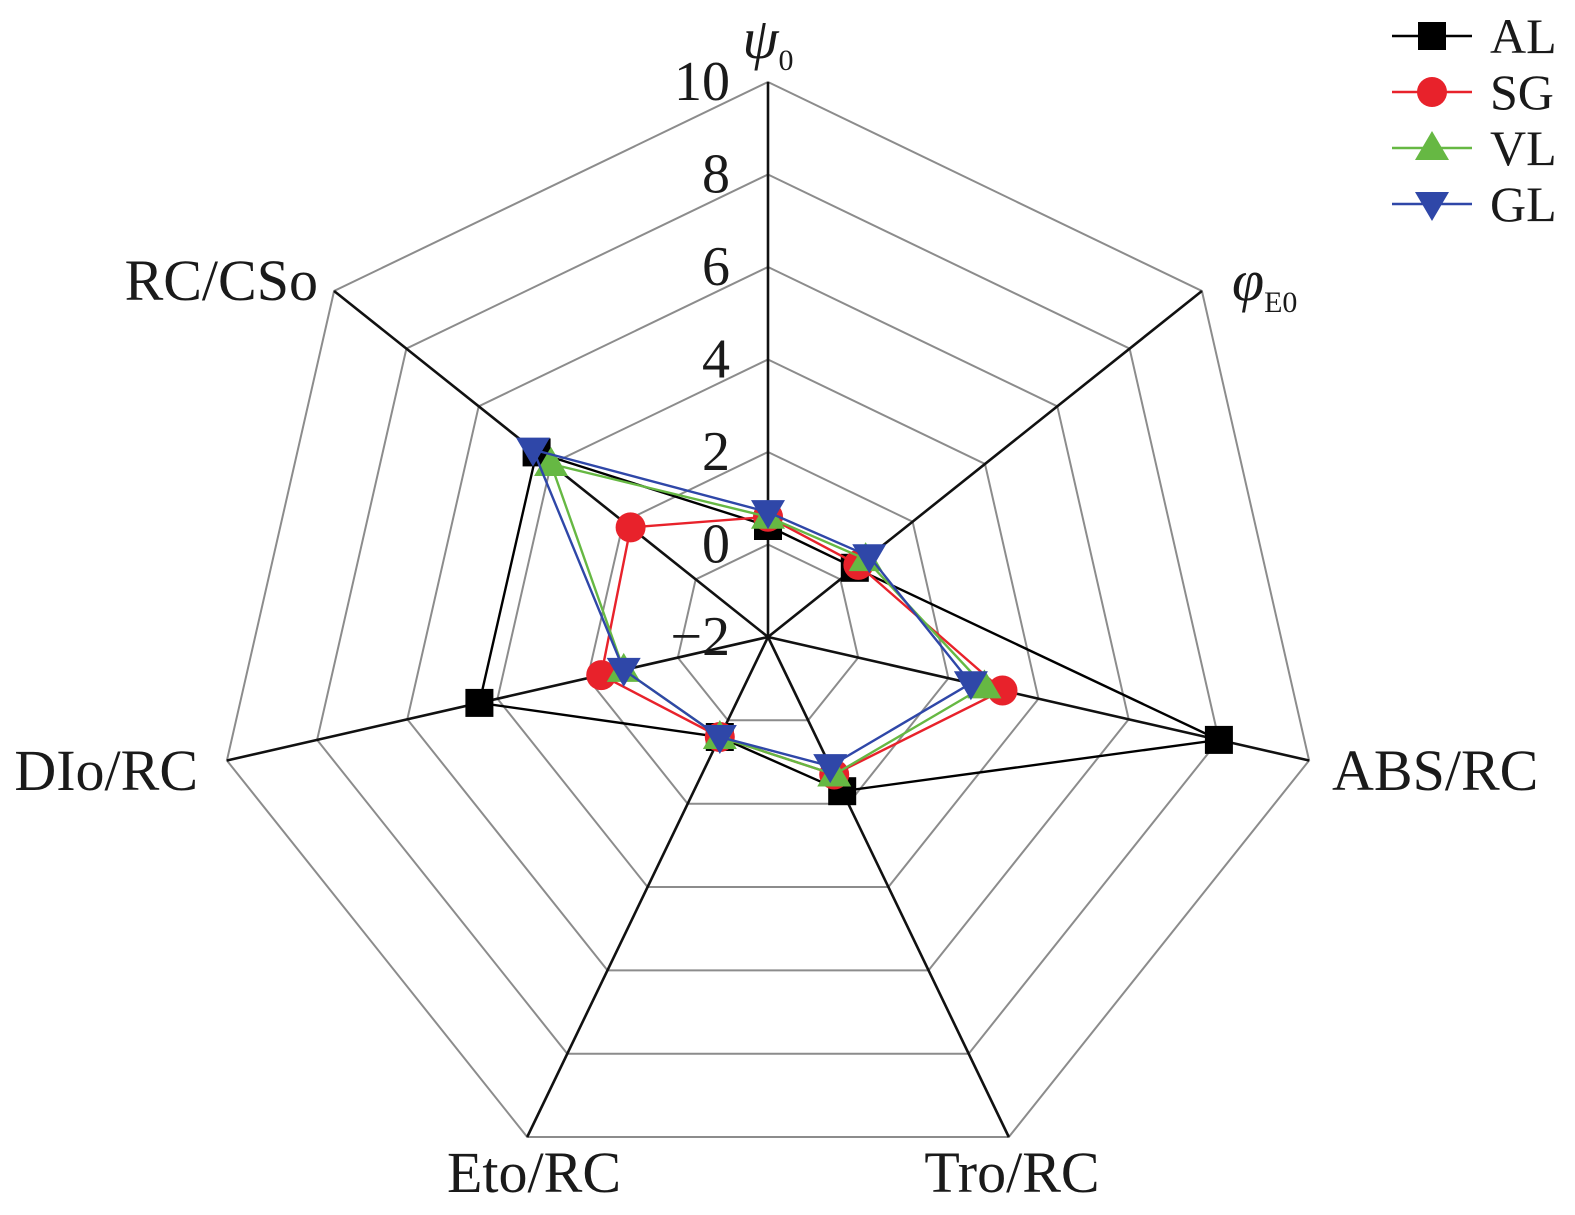  I want to click on axis-label-1: φE0, so click(1264, 283).